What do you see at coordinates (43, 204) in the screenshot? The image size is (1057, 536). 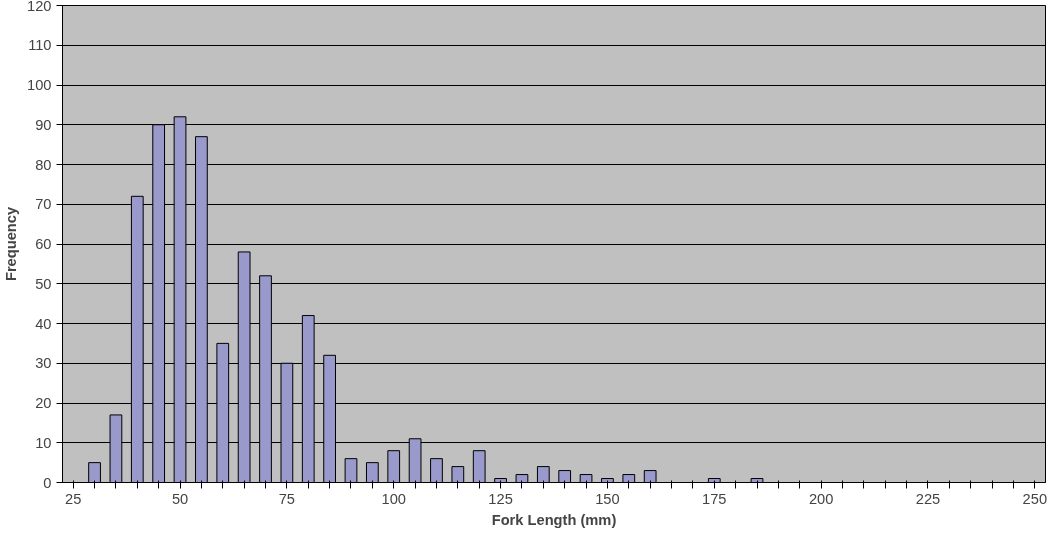 I see `y-tick-label: 70` at bounding box center [43, 204].